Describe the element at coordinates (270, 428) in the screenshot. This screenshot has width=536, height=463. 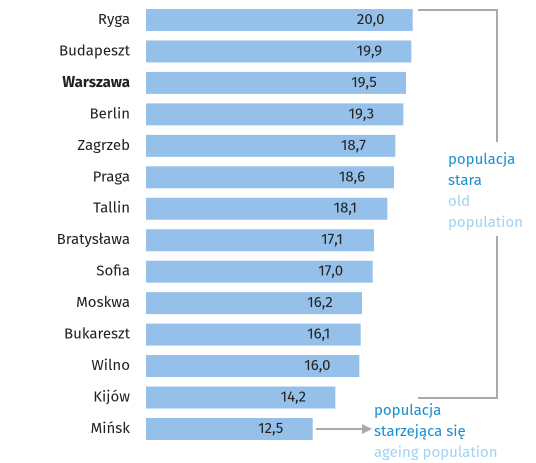
I see `value-label: 12,5` at that location.